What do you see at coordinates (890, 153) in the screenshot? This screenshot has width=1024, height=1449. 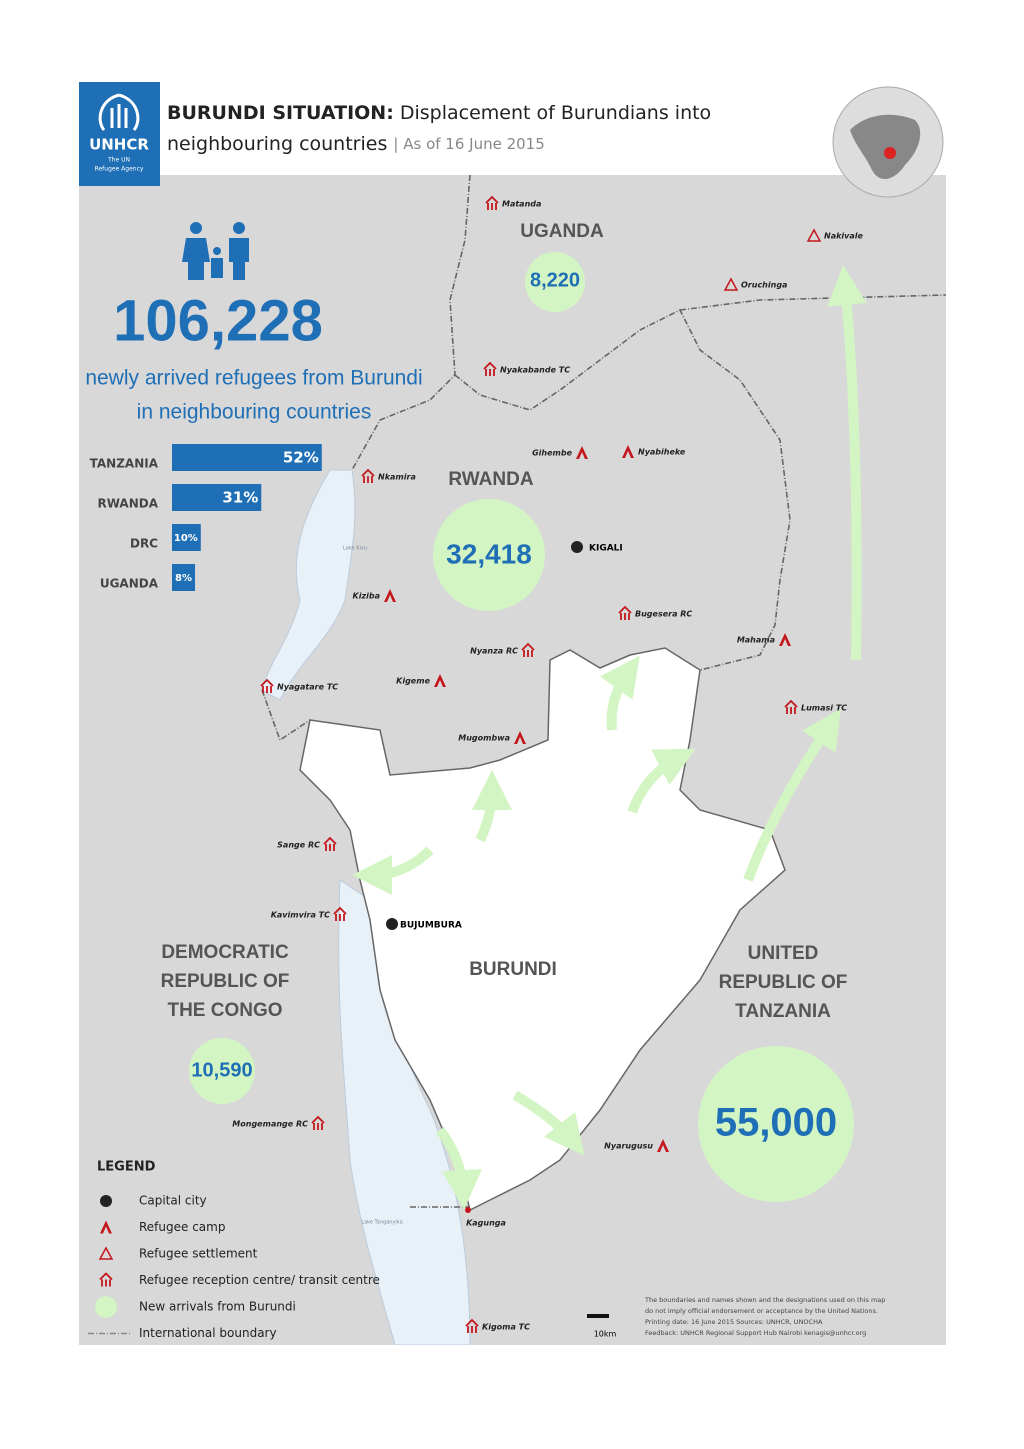 I see `globe-highlight` at bounding box center [890, 153].